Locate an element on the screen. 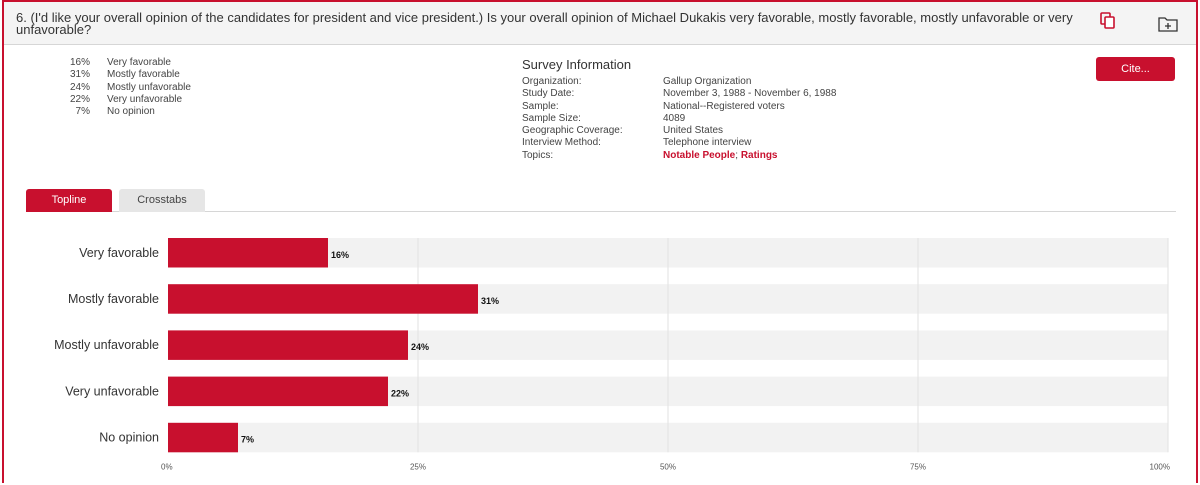 Image resolution: width=1200 pixels, height=485 pixels. info-value: Gallup Organization is located at coordinates (707, 81).